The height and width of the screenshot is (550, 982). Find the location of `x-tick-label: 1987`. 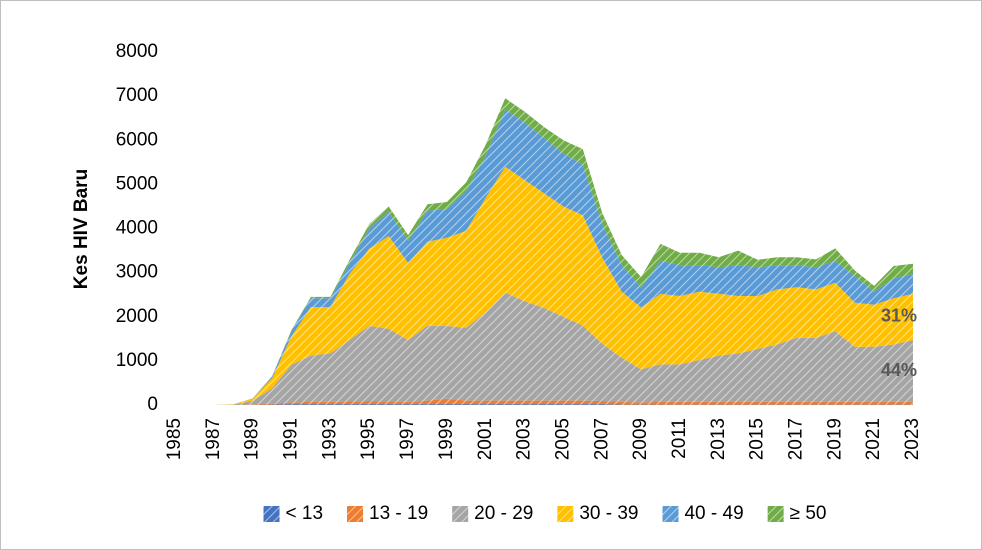

x-tick-label: 1987 is located at coordinates (213, 439).